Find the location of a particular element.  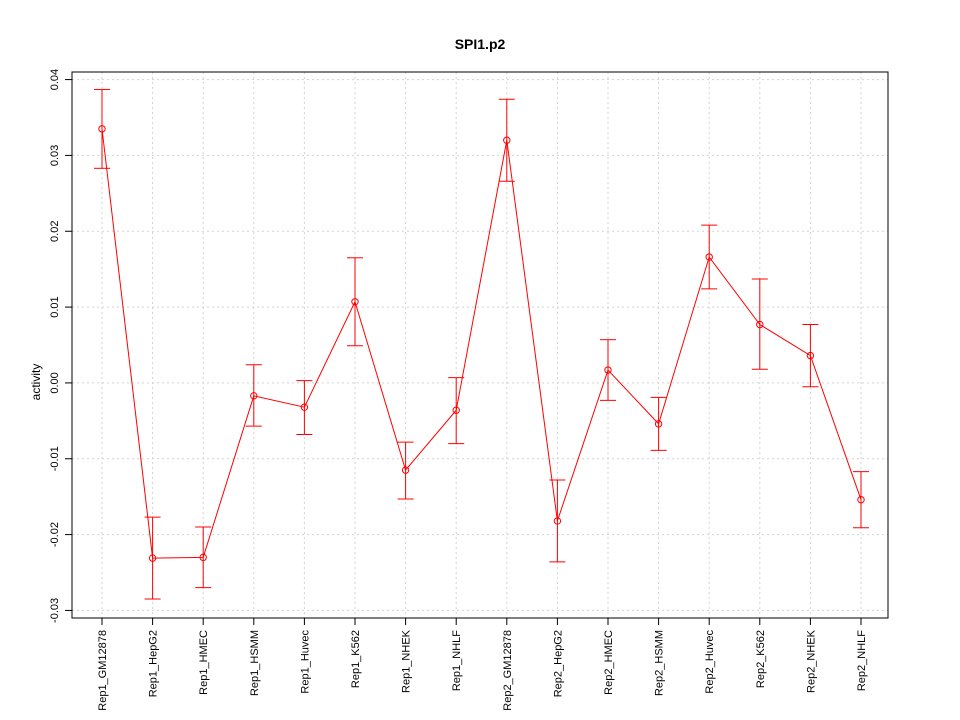

chart-title: SPI1.p2 is located at coordinates (480, 44).